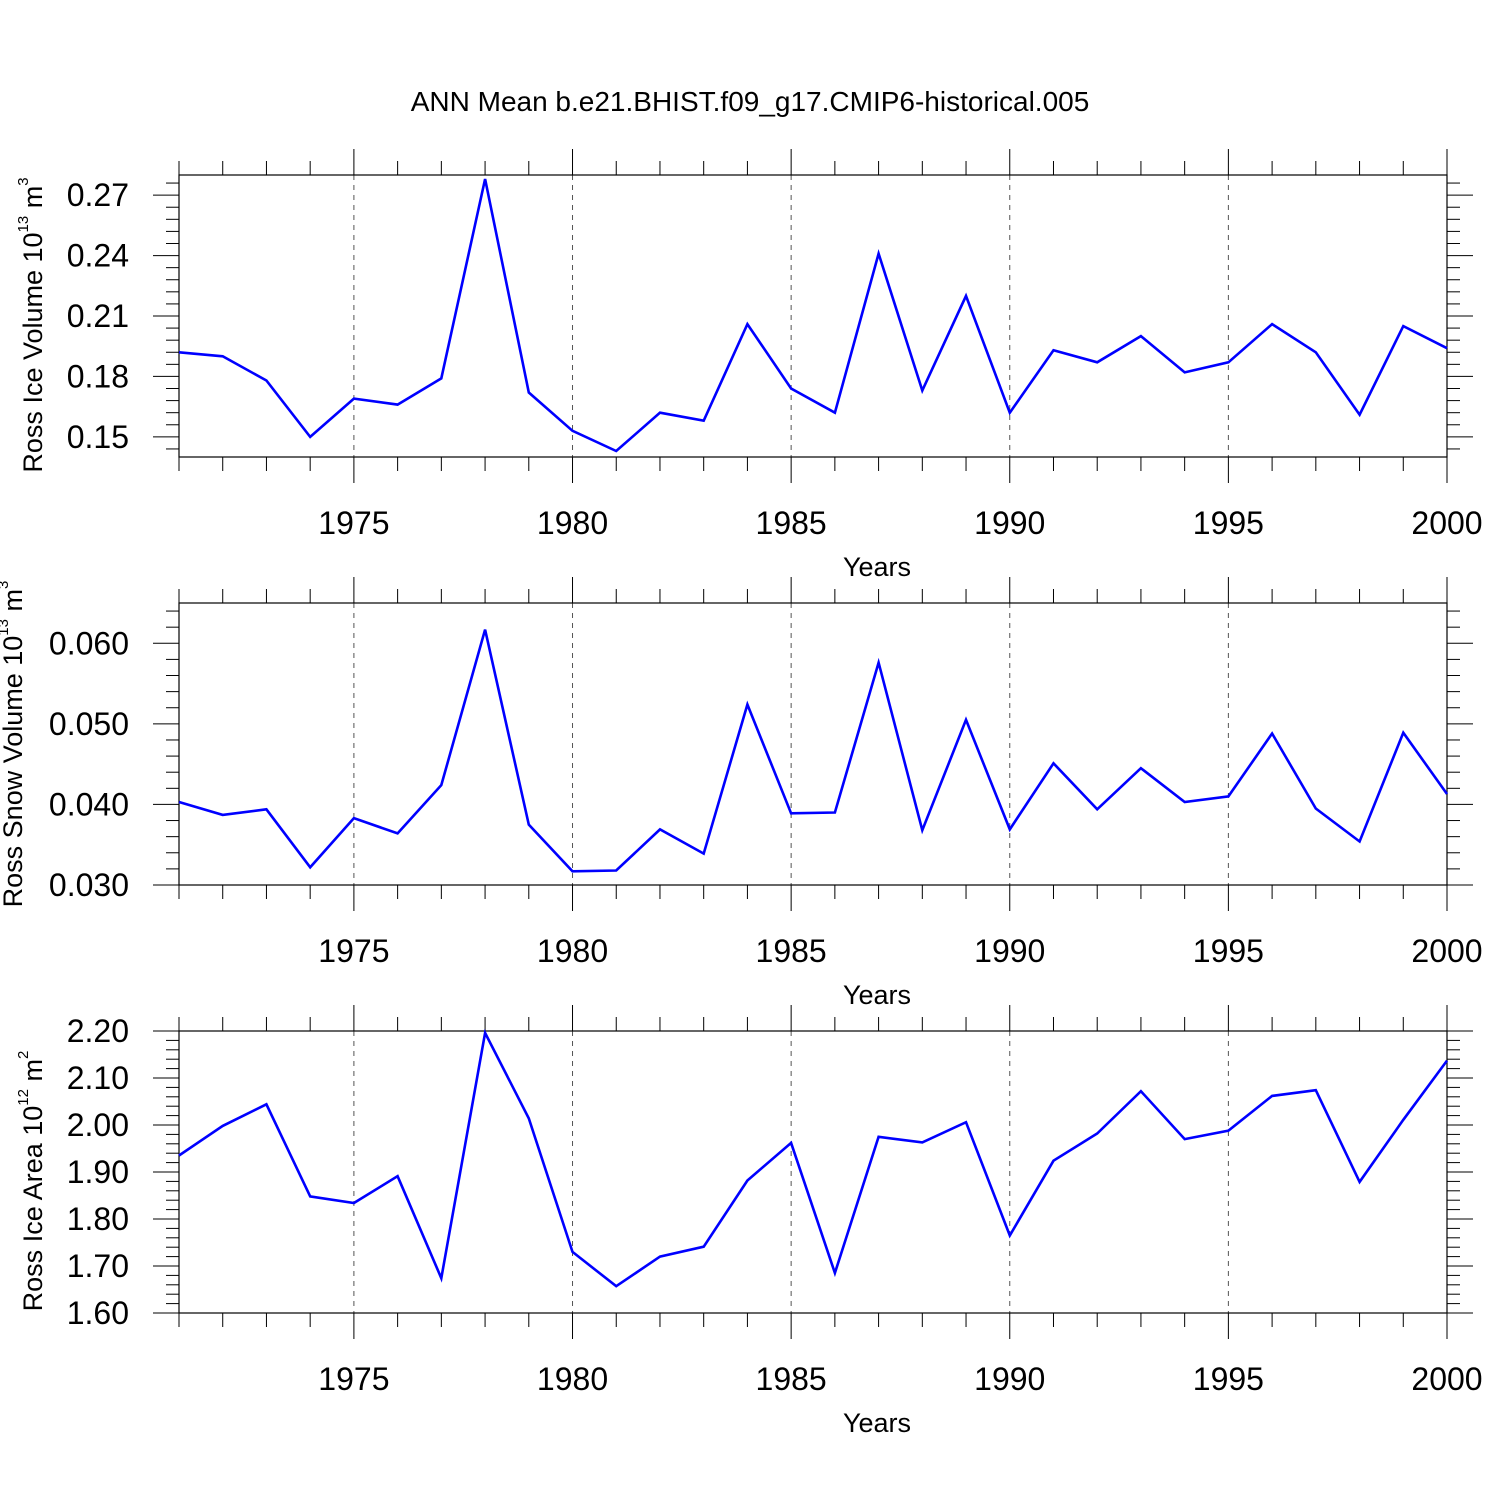  I want to click on y-tick-label: 1.90, so click(98, 1172).